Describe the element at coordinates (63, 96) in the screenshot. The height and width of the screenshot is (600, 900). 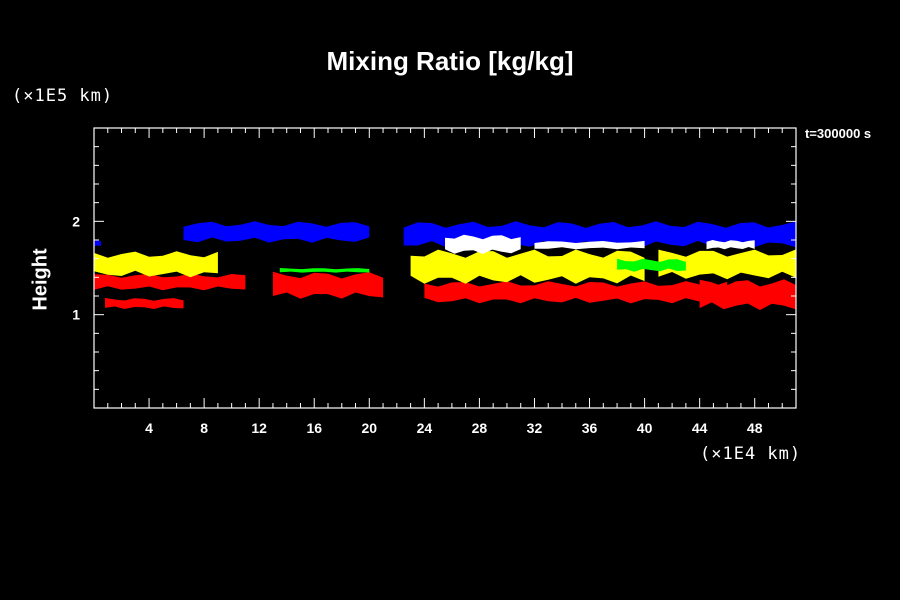
I see `y-axis-unit: (×1E5 km)` at that location.